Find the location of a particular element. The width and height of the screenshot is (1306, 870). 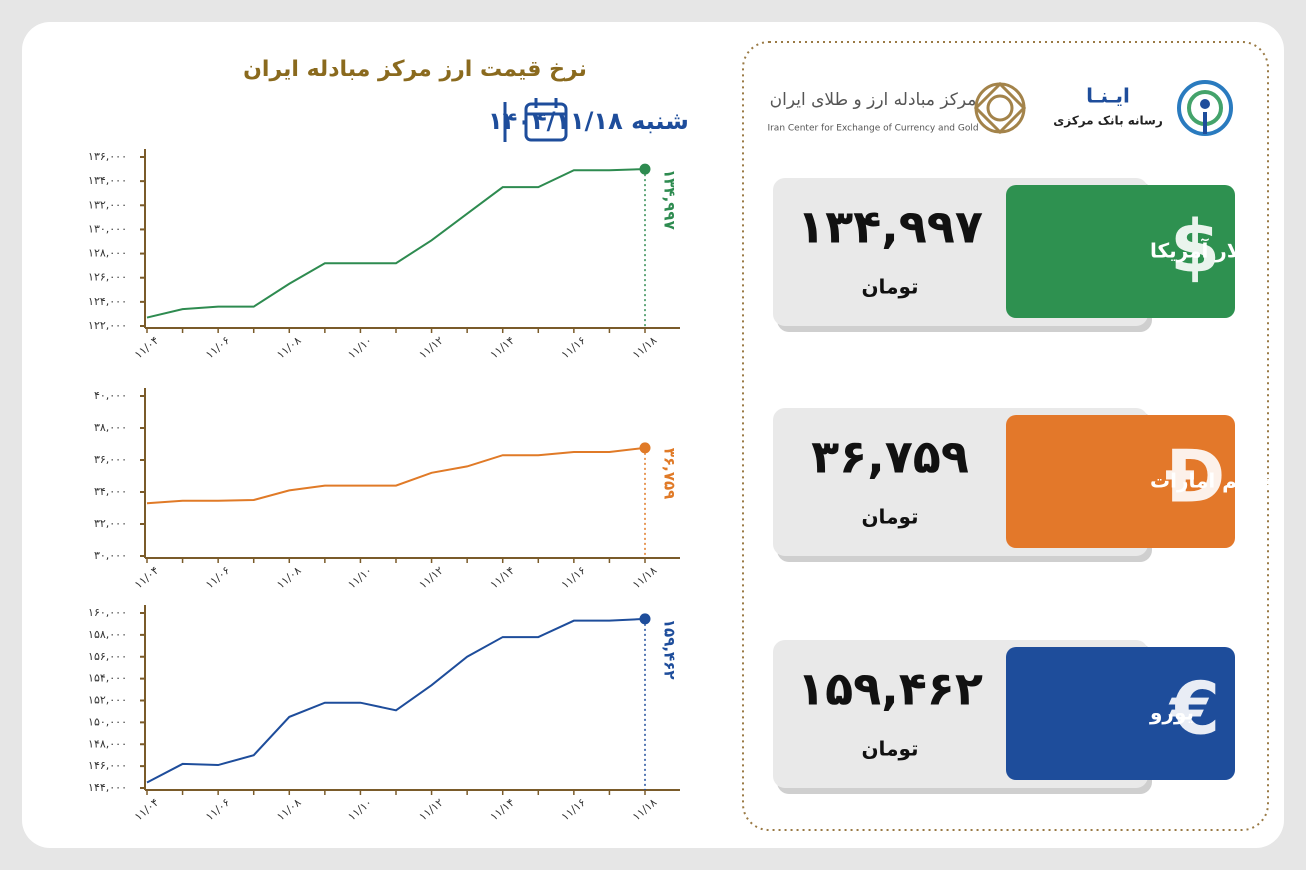

card-symbol: € is located at coordinates (1194, 709).